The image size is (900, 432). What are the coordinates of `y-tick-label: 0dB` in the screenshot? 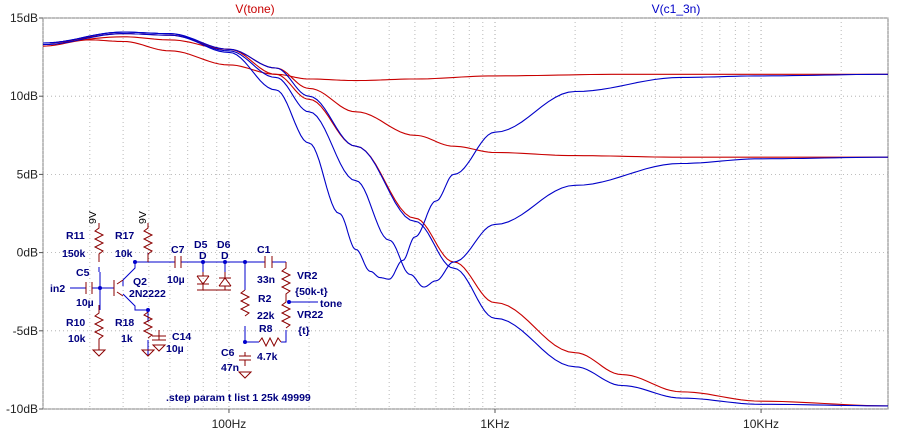 It's located at (27, 253).